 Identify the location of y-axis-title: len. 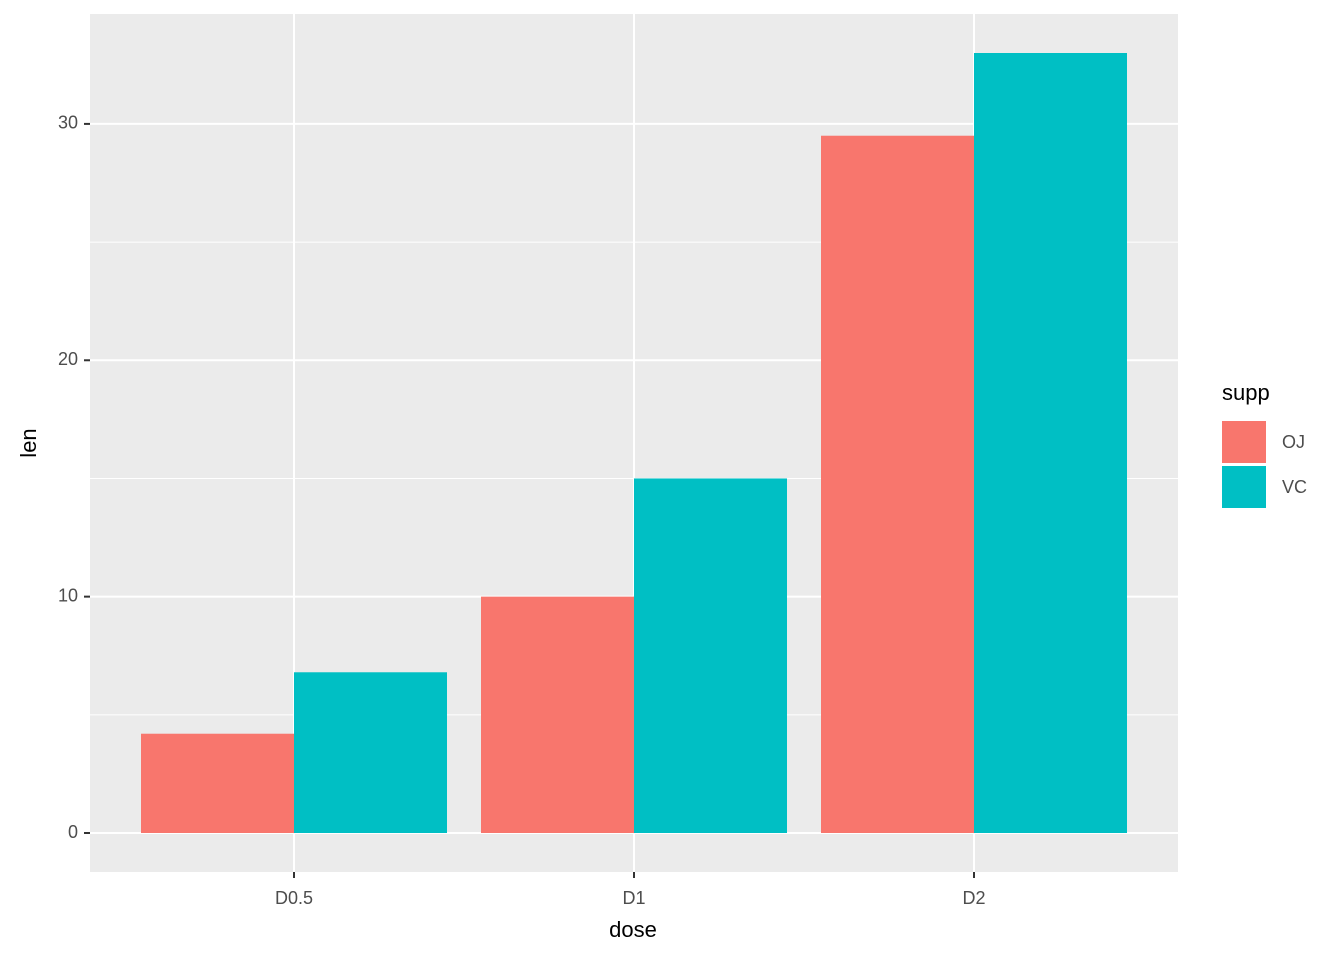
(28, 442).